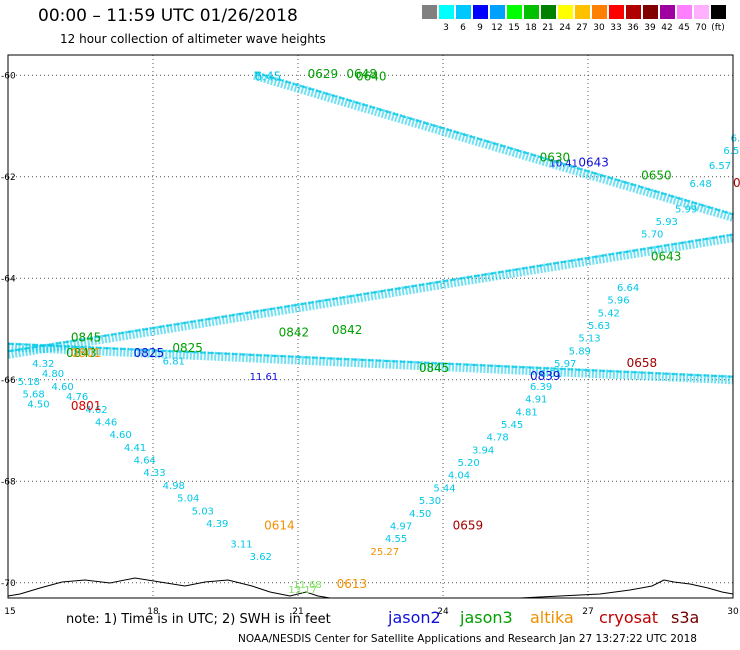 The image size is (740, 650). I want to click on x-tick-label: 27, so click(587, 612).